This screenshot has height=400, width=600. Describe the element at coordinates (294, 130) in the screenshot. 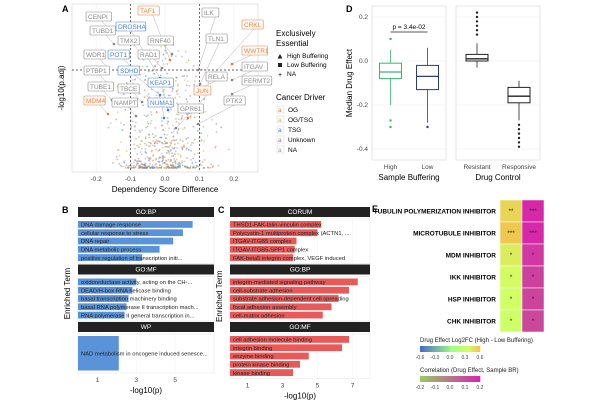

I see `legend-item: TSG` at that location.